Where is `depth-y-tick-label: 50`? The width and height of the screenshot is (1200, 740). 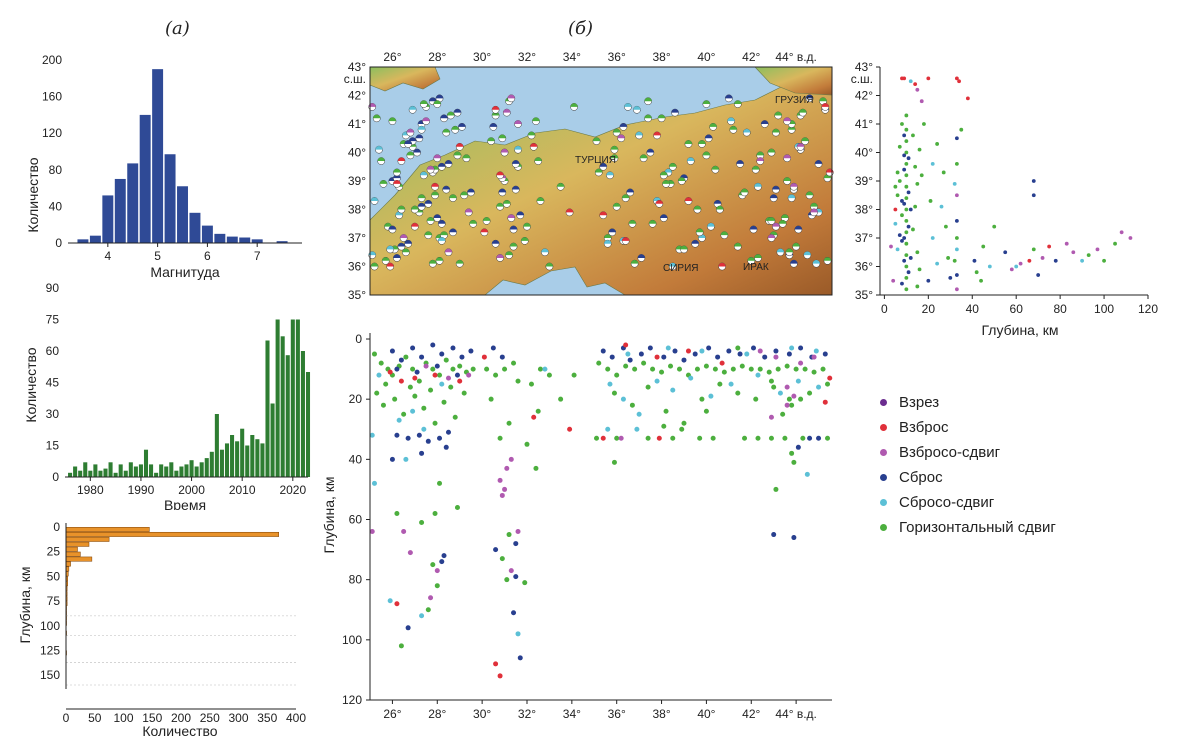
depth-y-tick-label: 50 is located at coordinates (54, 576).